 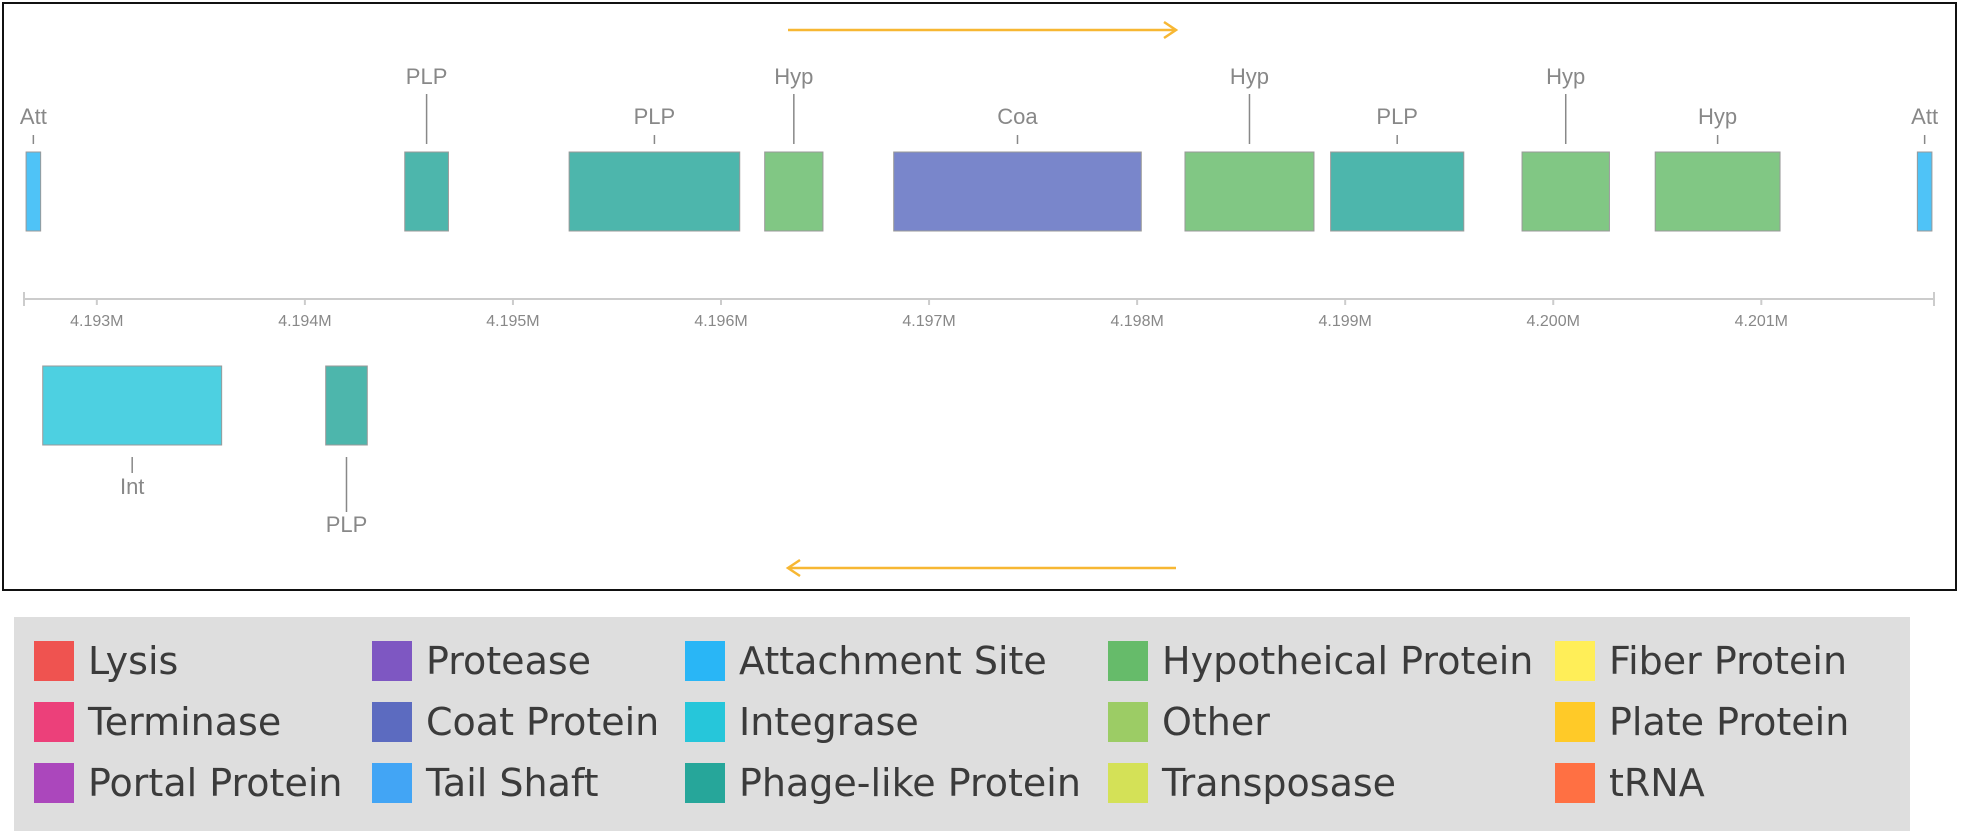 What do you see at coordinates (1017, 116) in the screenshot?
I see `gene-label: Coa` at bounding box center [1017, 116].